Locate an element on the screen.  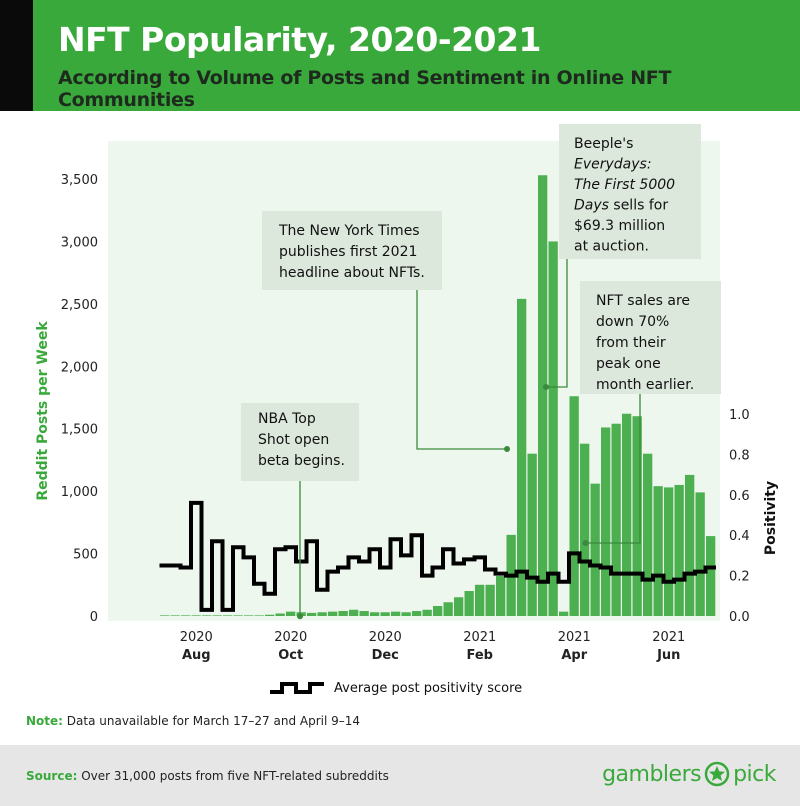
annotation-3-line-4: month earlier. is located at coordinates (645, 385).